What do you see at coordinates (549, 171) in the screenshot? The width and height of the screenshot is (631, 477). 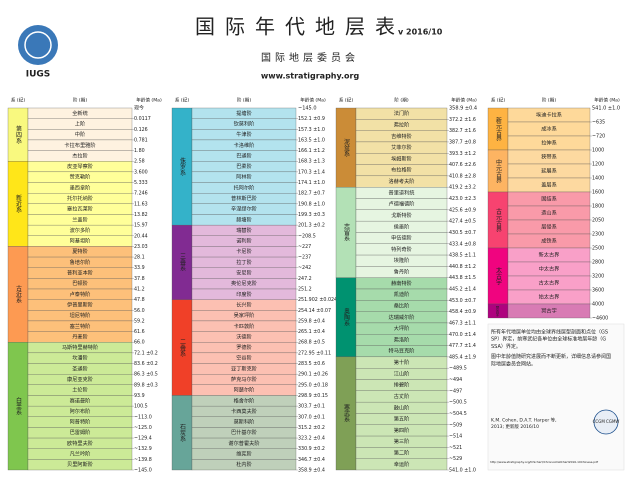 I see `stage-name: 延展系` at bounding box center [549, 171].